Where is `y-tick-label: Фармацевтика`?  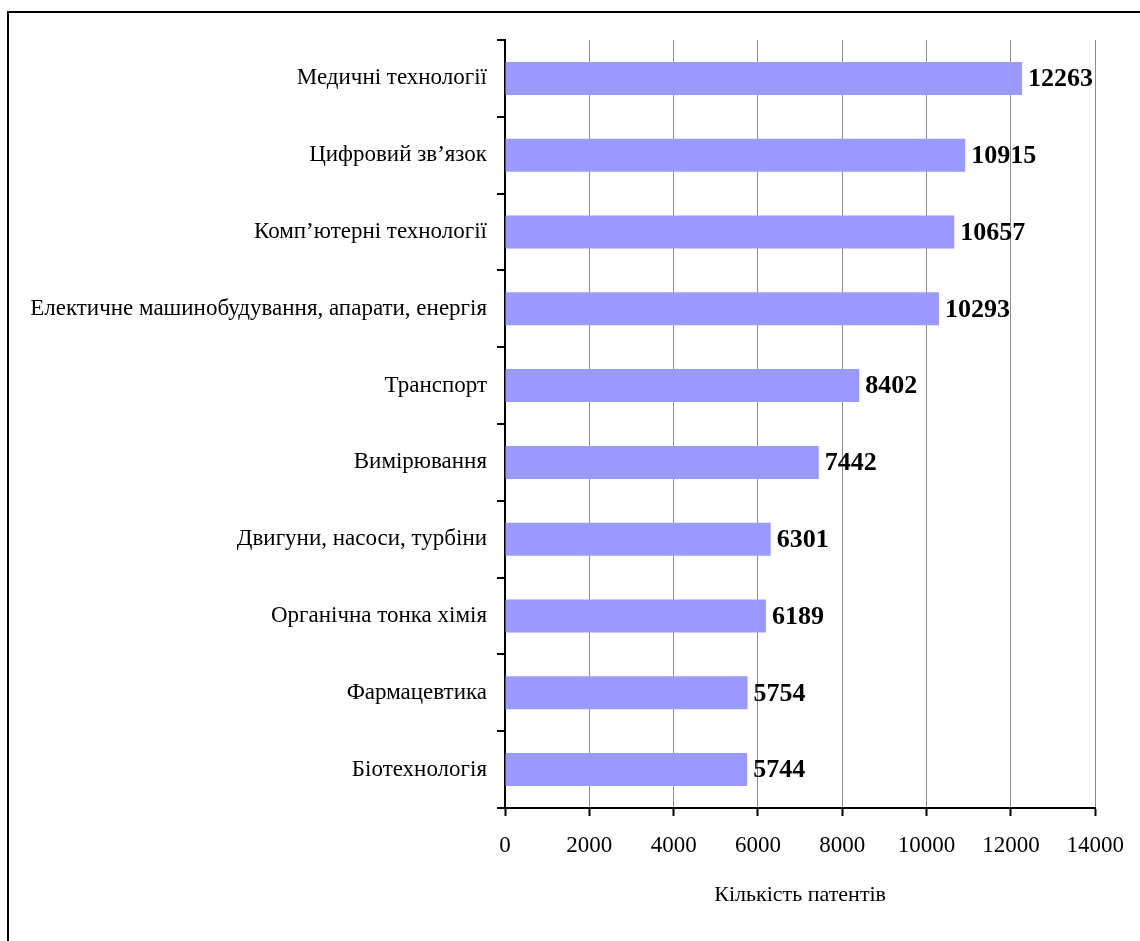
y-tick-label: Фармацевтика is located at coordinates (416, 691).